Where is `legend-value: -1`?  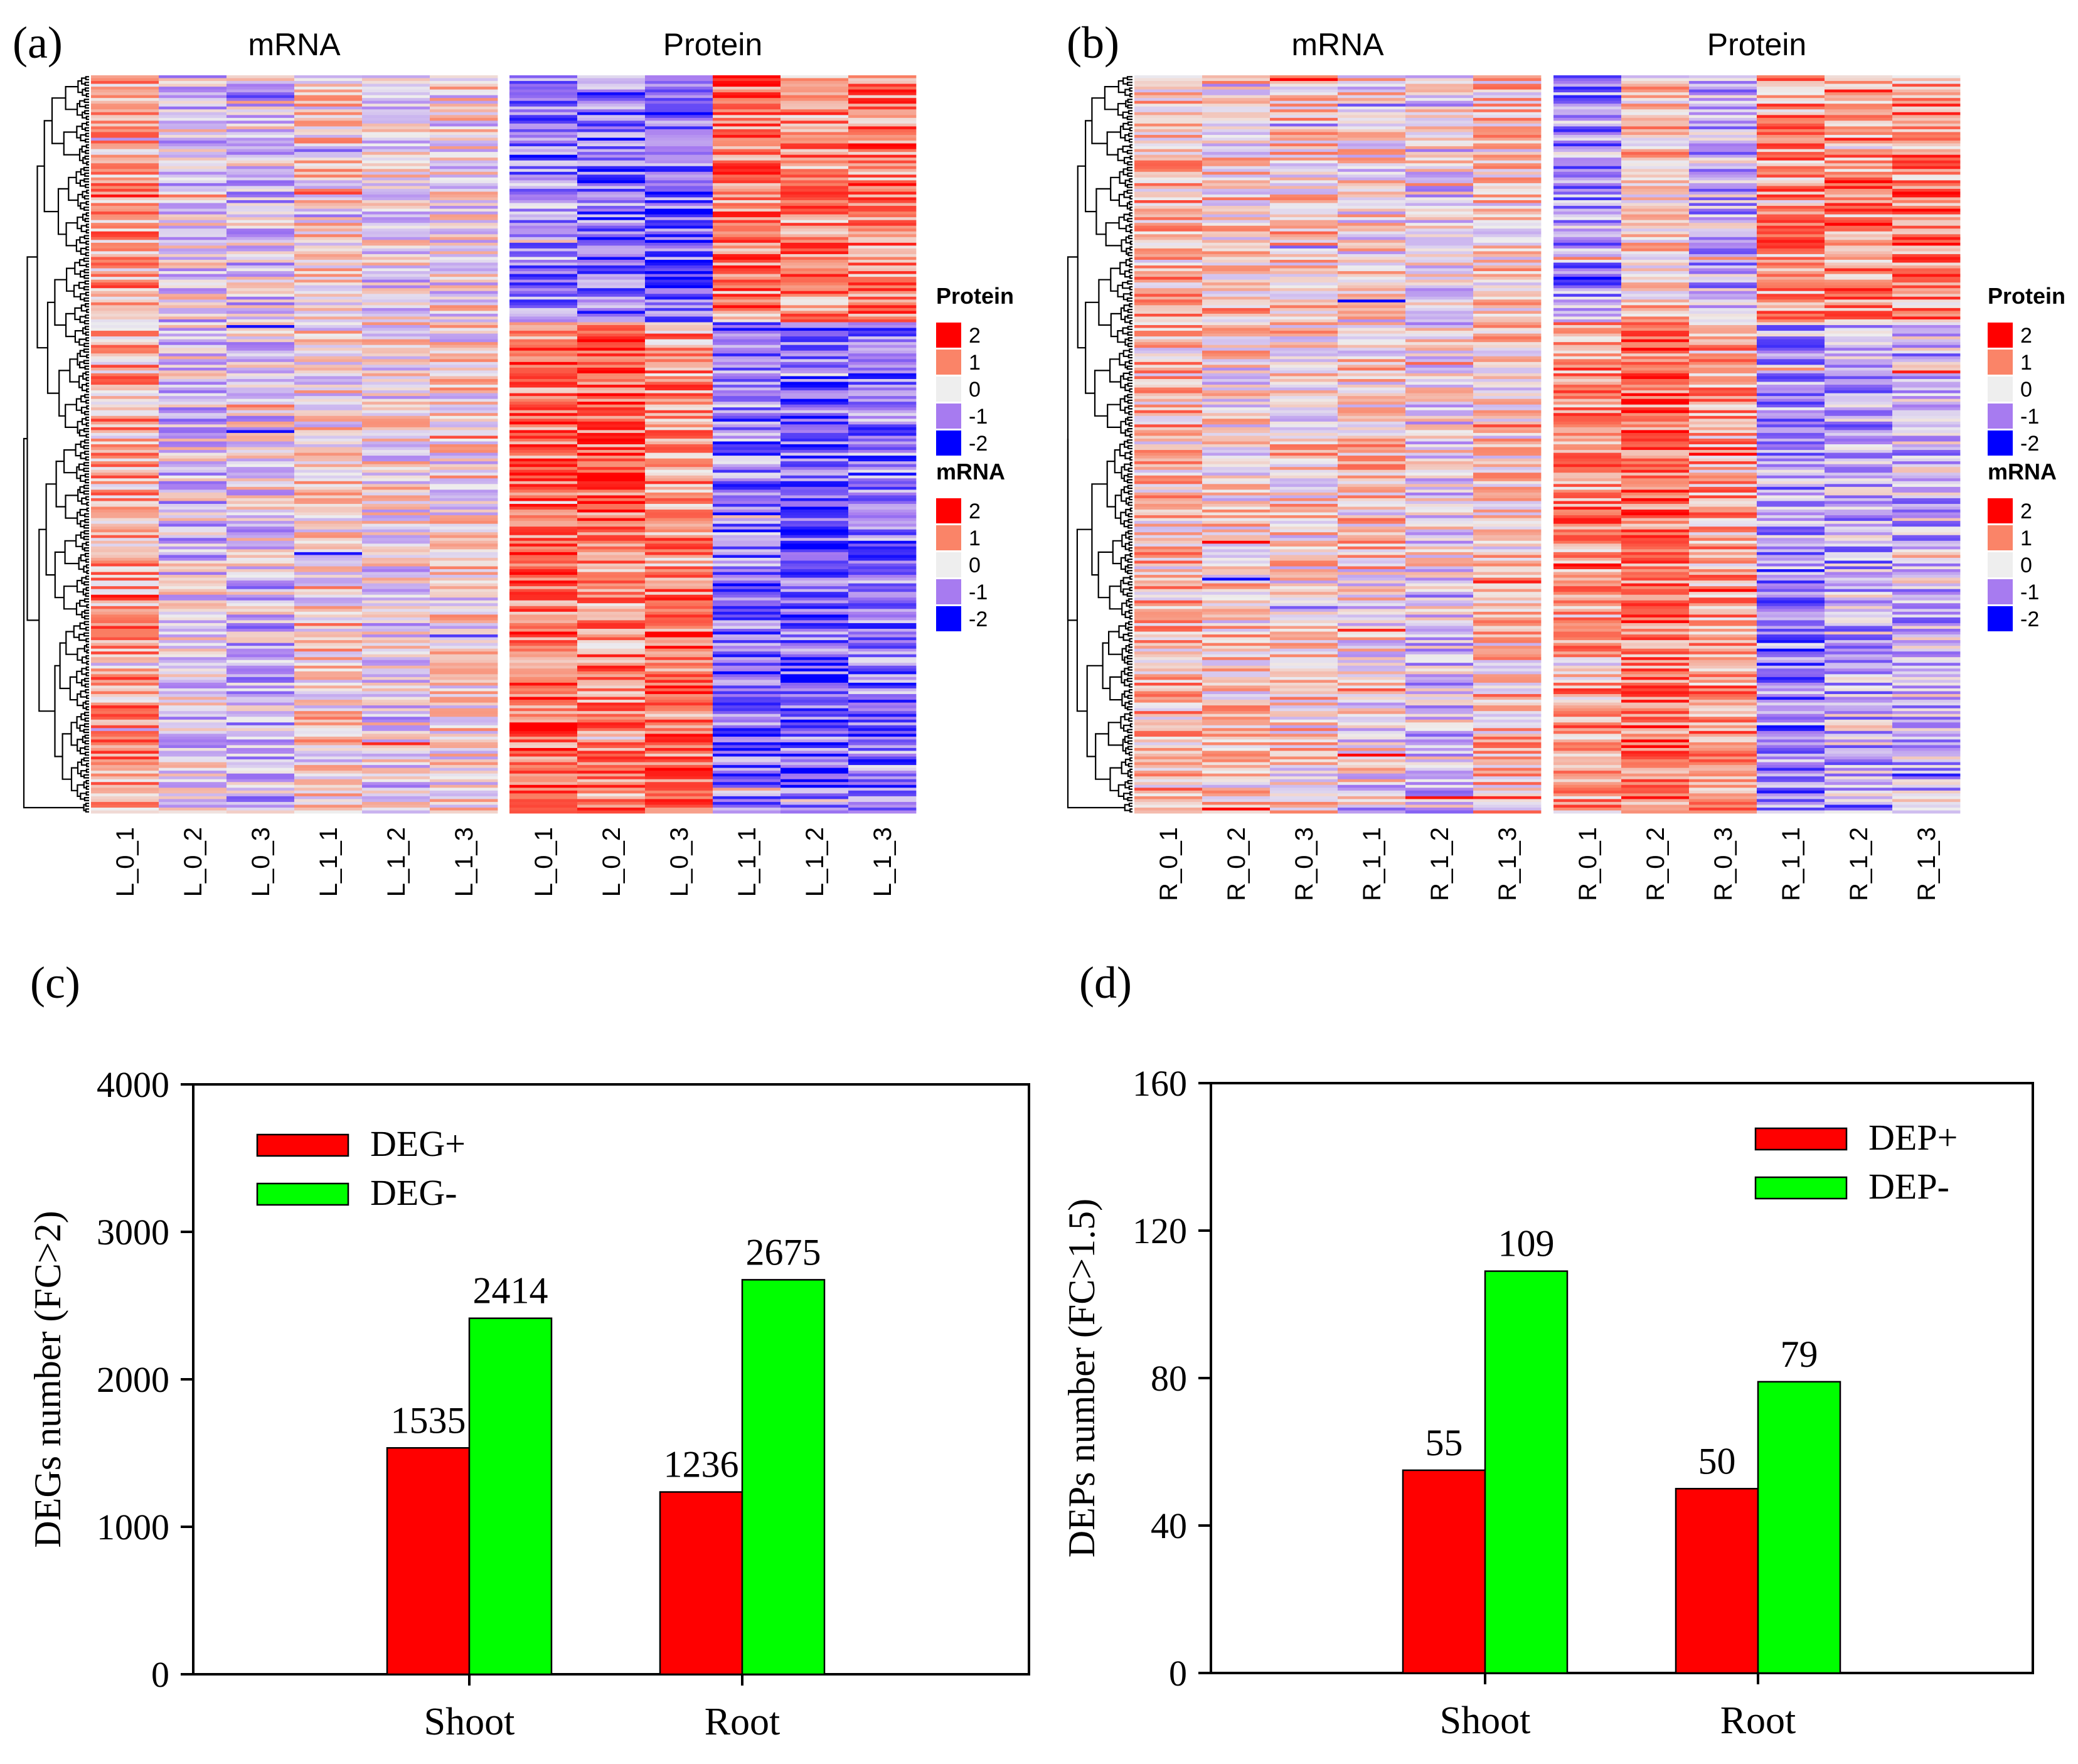
legend-value: -1 is located at coordinates (978, 417).